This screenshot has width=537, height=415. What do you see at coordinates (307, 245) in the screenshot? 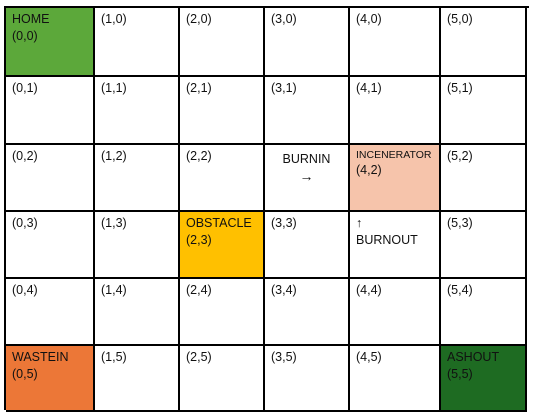
I see `cell-3-3: (3,3)` at bounding box center [307, 245].